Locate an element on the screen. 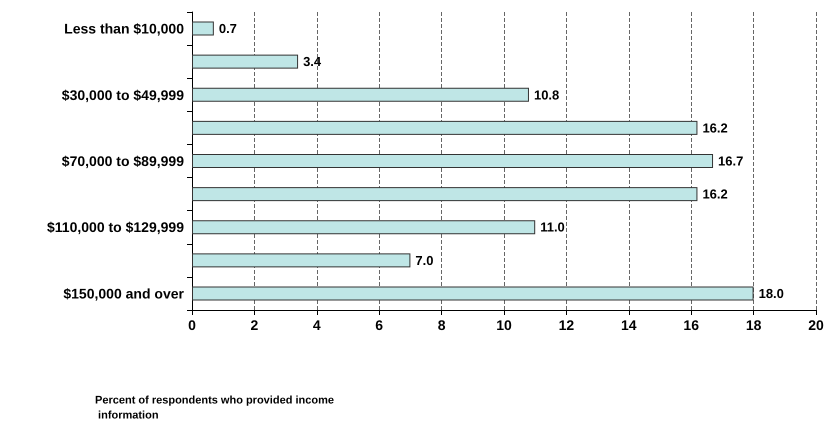 The image size is (830, 444). data-label: 7.0 is located at coordinates (424, 260).